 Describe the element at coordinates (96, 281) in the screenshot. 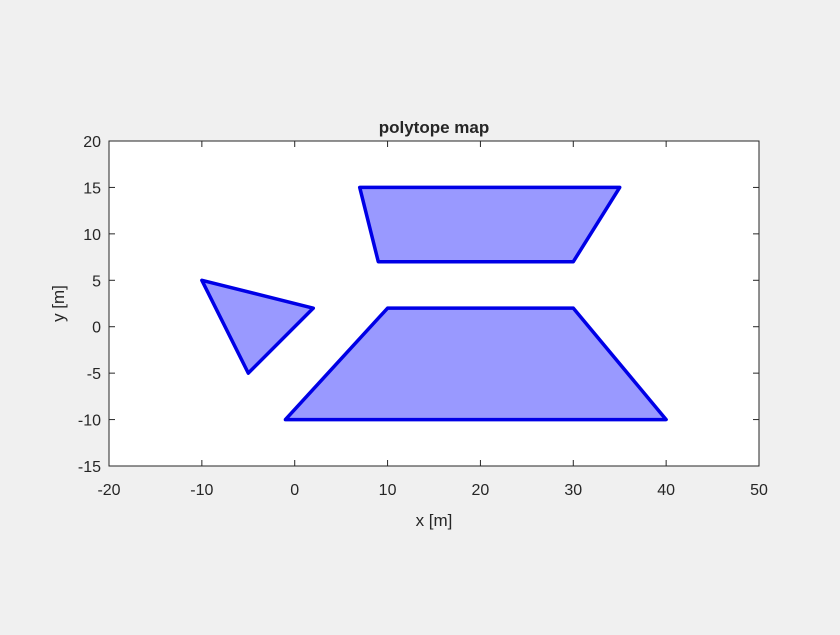

I see `y-tick-label: 5` at that location.